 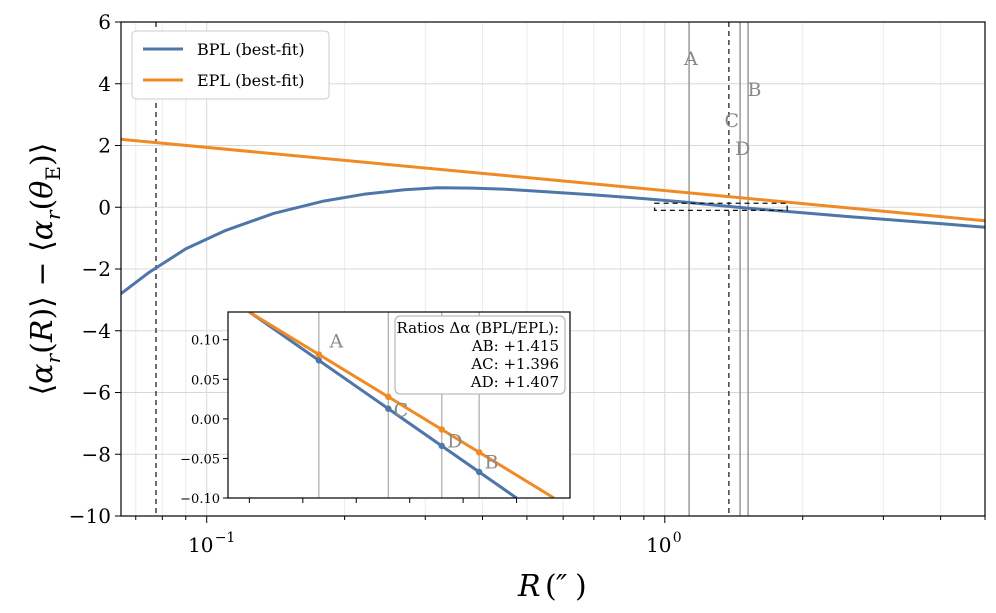 What do you see at coordinates (401, 410) in the screenshot?
I see `inset-point-label-c: C` at bounding box center [401, 410].